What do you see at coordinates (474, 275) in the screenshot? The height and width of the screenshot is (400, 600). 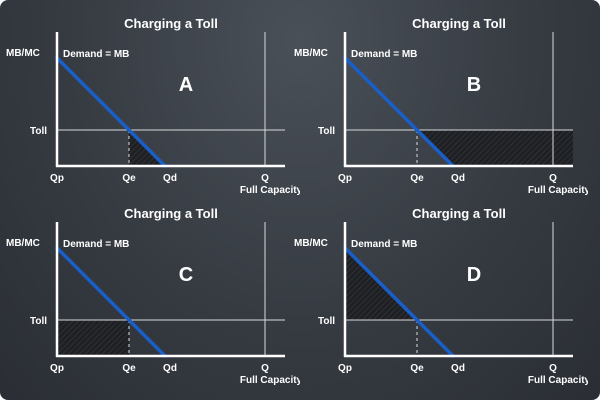 I see `panel-letter: D` at bounding box center [474, 275].